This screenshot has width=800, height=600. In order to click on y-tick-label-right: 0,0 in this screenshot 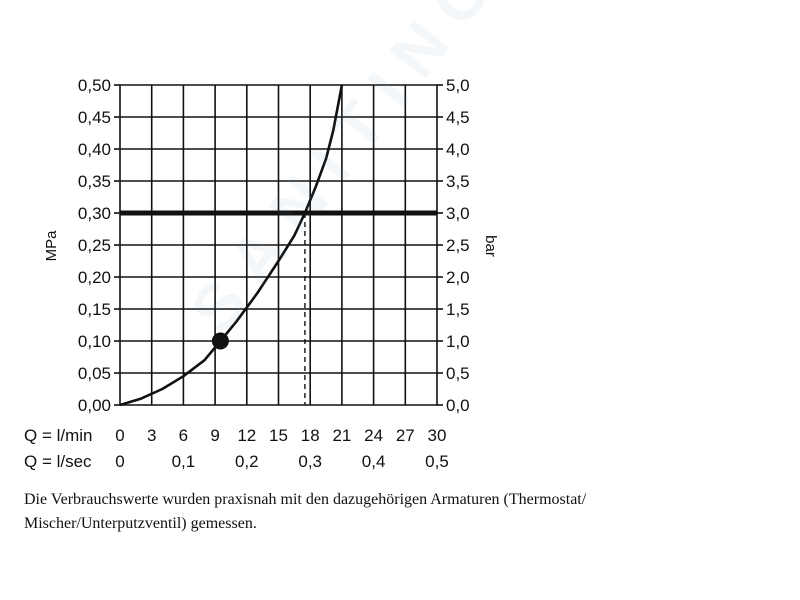, I will do `click(458, 405)`.